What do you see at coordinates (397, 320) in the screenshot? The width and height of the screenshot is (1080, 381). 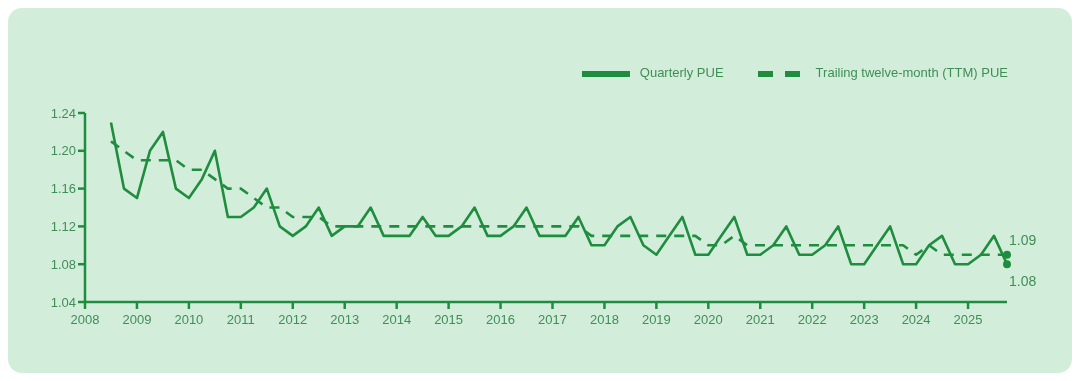 I see `x-tick-label: 2014` at bounding box center [397, 320].